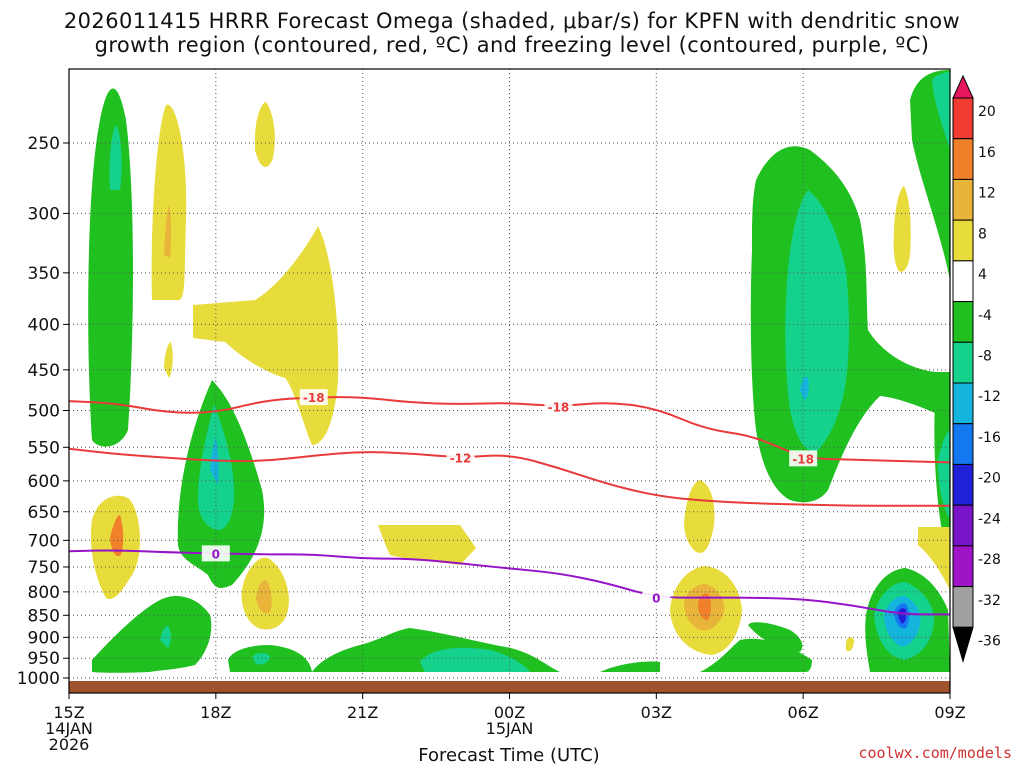 The height and width of the screenshot is (768, 1024). I want to click on colorbar-label: -4, so click(985, 316).